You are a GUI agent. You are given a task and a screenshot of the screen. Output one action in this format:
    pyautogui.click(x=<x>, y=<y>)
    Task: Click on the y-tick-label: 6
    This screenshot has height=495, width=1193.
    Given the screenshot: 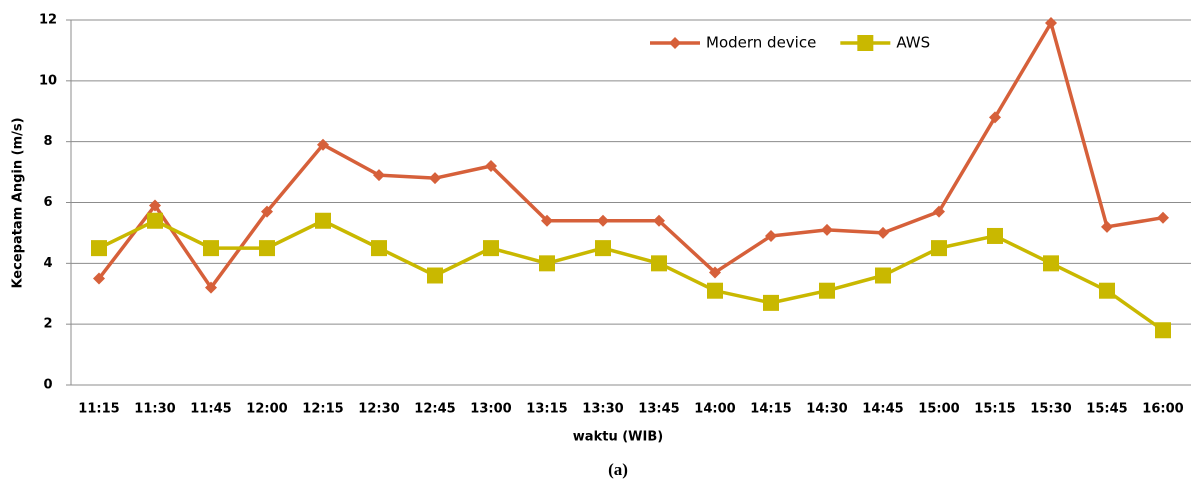 What is the action you would take?
    pyautogui.click(x=47, y=202)
    